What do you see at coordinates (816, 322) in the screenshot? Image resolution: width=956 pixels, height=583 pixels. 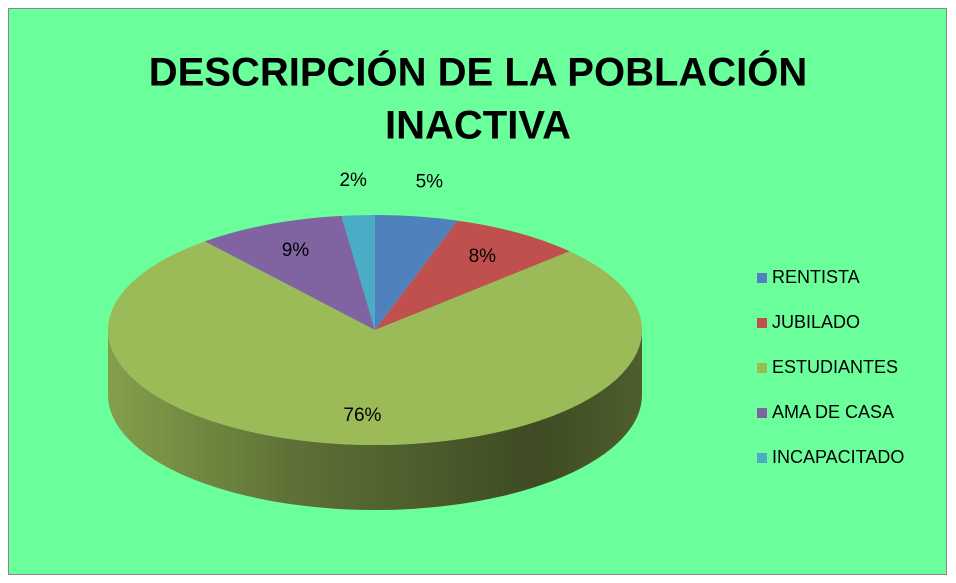 I see `legend-label: JUBILADO` at bounding box center [816, 322].